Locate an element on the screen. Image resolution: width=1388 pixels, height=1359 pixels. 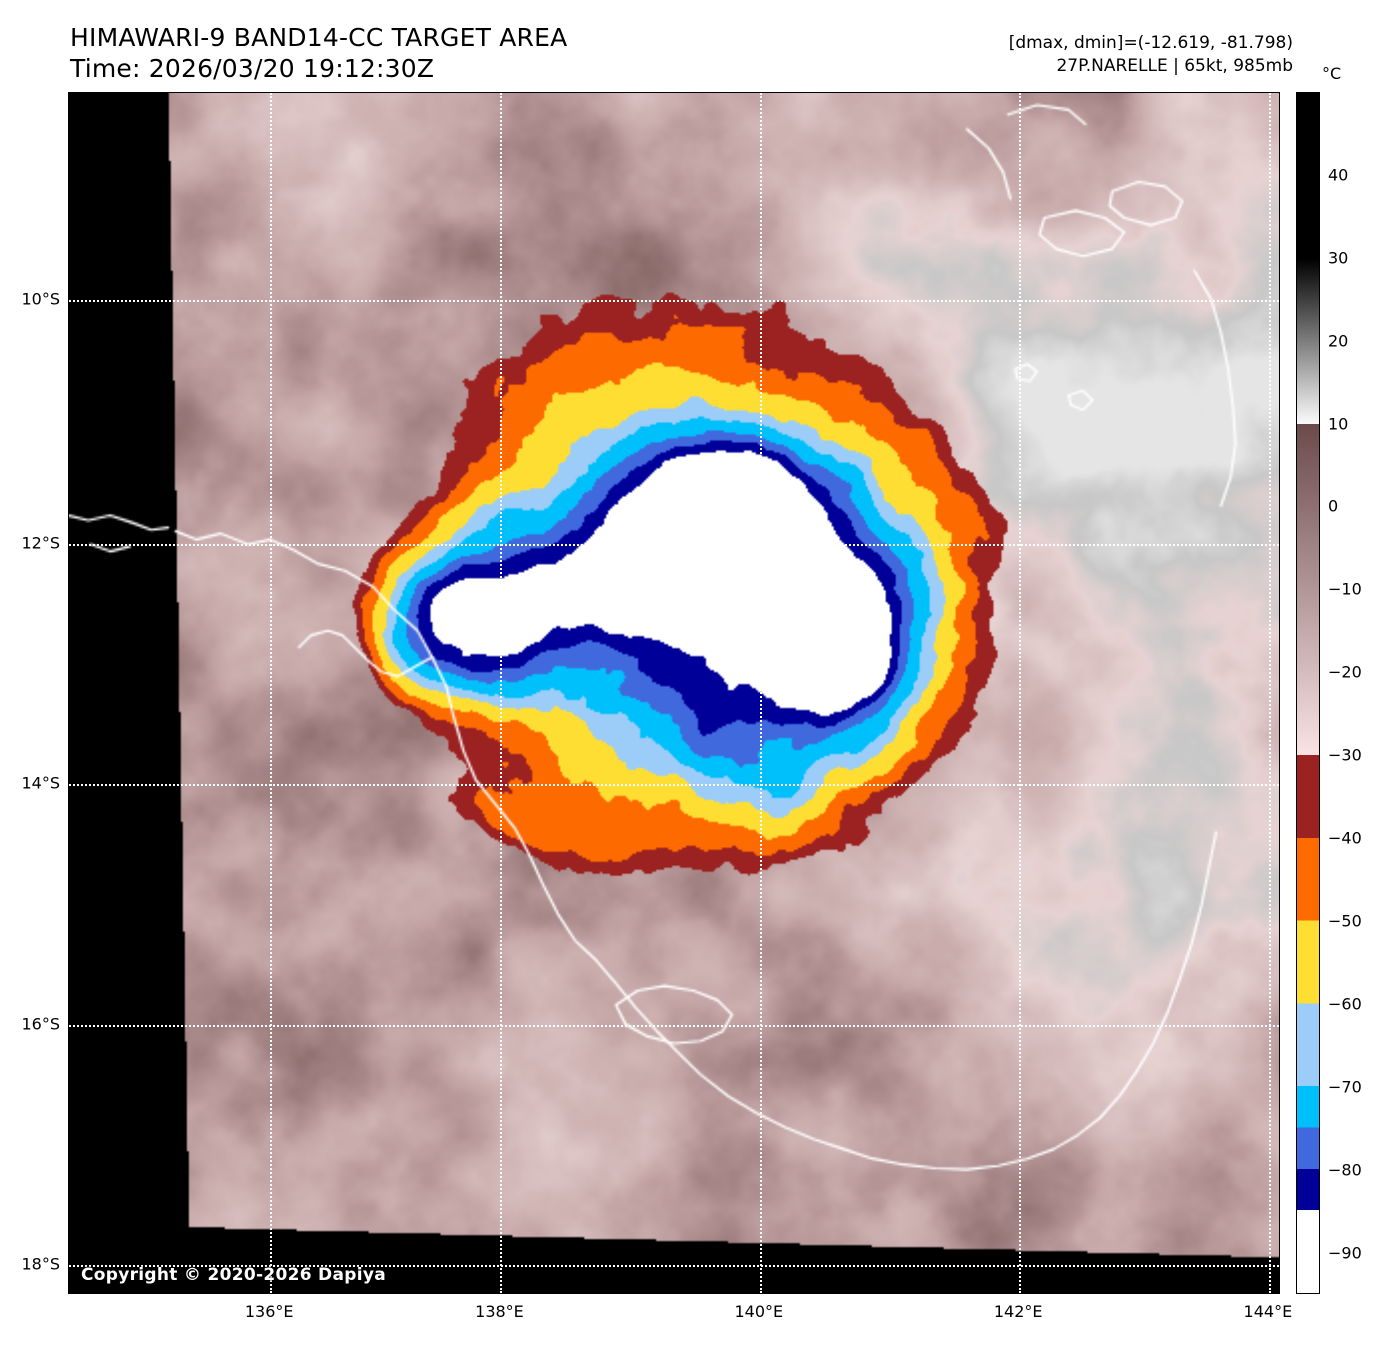
x-tick-label: 136°E is located at coordinates (269, 1311).